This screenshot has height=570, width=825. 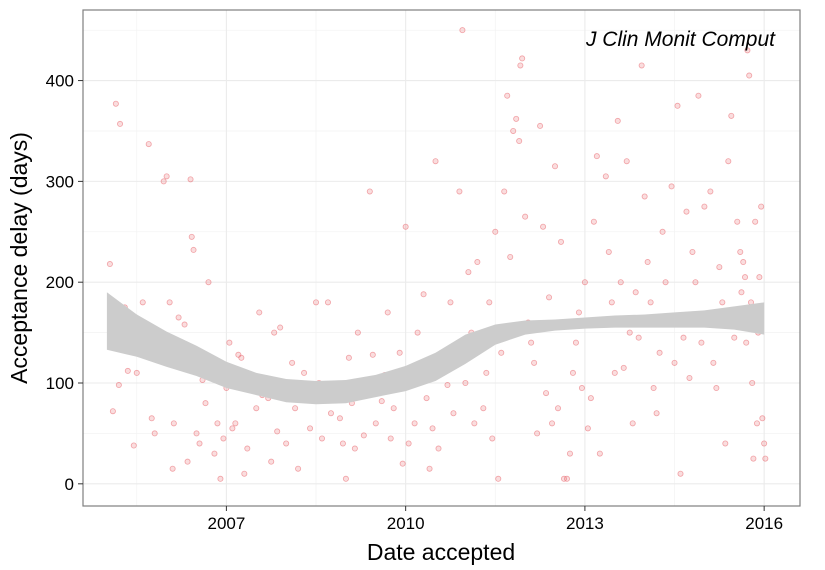 I want to click on x-ticks-layer: 2007 2010 2013 2016, so click(x=495, y=519).